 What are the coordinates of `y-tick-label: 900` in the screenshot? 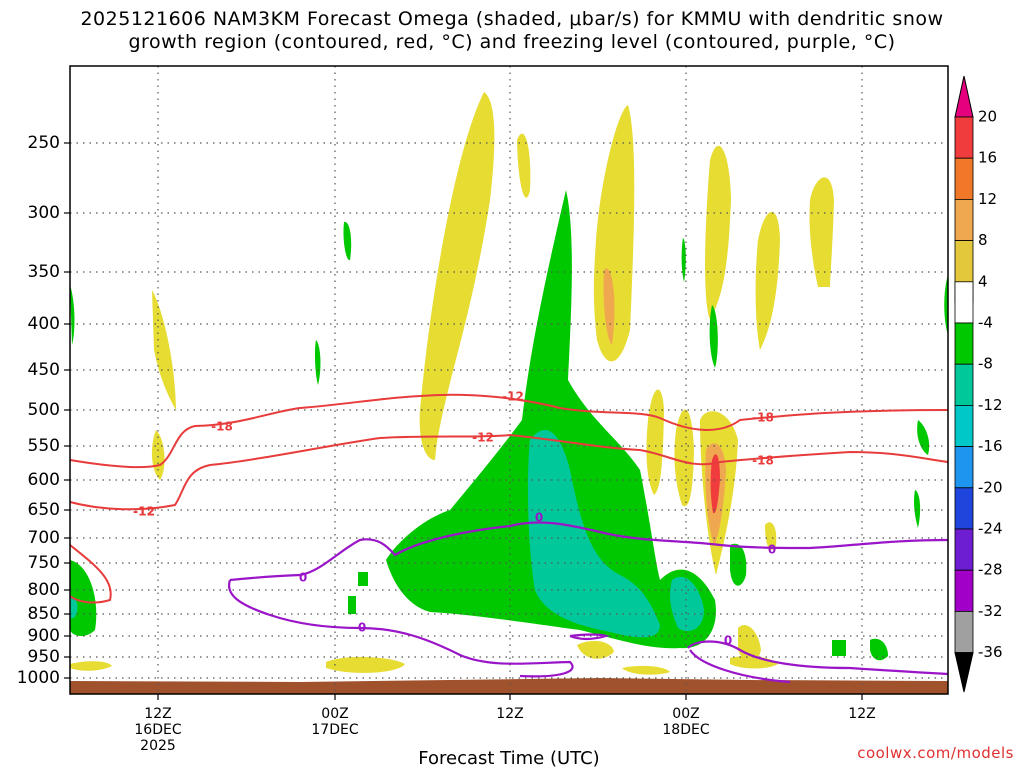 It's located at (44, 636).